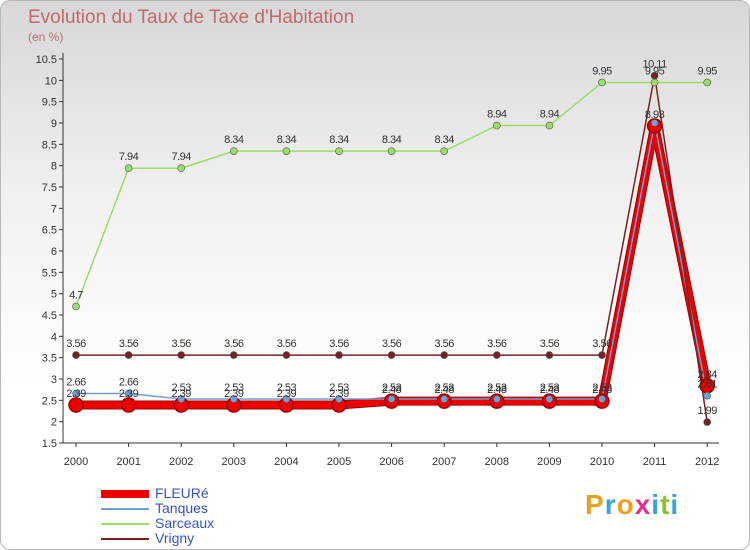  Describe the element at coordinates (707, 375) in the screenshot. I see `data-label: 2.84` at that location.